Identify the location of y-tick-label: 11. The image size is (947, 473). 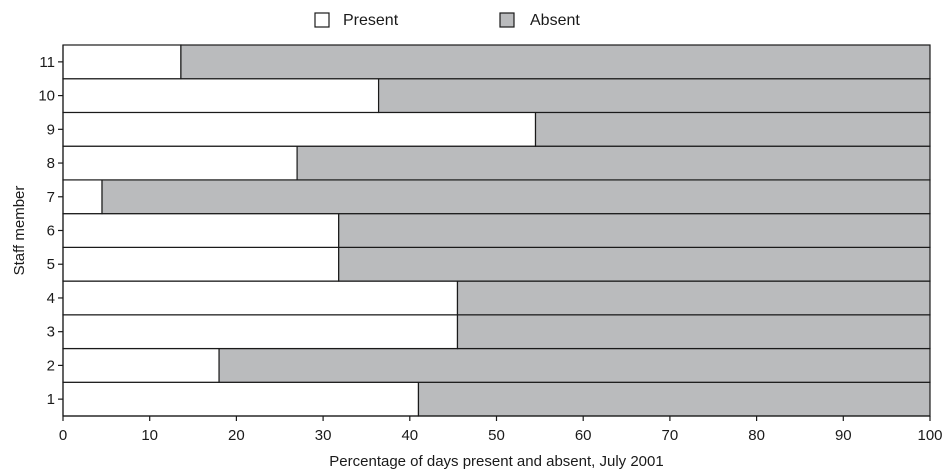
(47, 62).